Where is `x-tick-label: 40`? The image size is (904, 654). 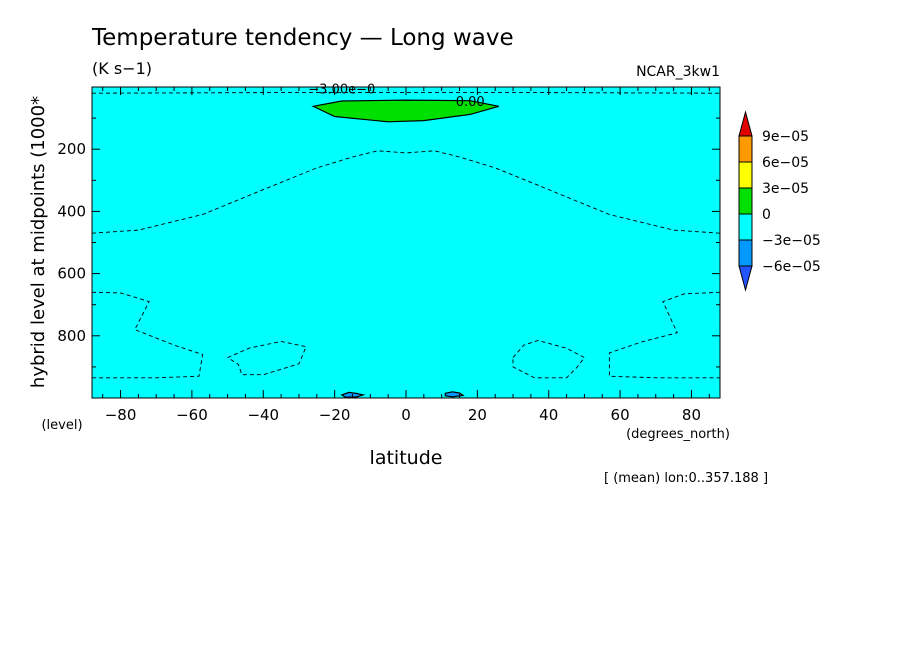 x-tick-label: 40 is located at coordinates (548, 415).